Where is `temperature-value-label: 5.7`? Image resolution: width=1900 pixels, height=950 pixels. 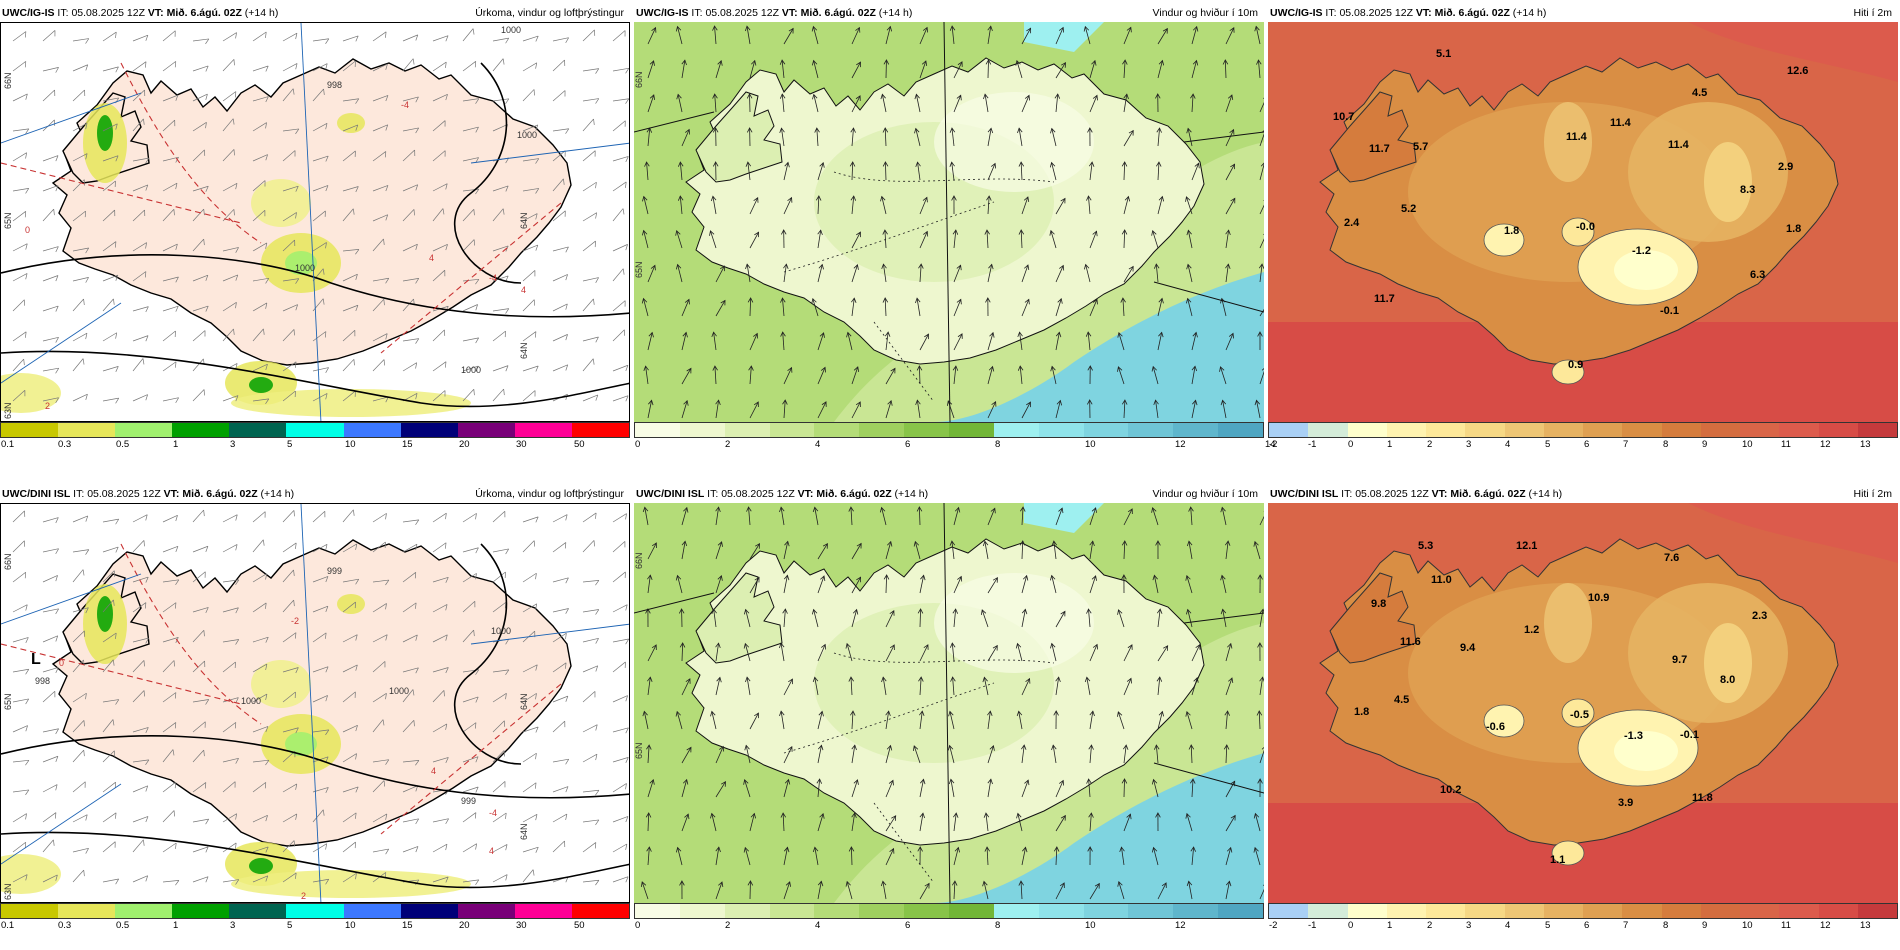 temperature-value-label: 5.7 is located at coordinates (1420, 147).